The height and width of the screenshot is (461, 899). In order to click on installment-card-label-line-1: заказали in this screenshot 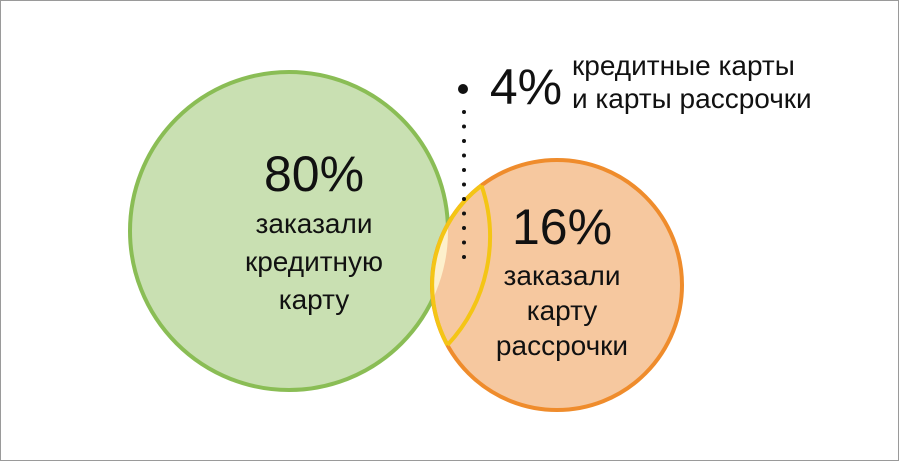, I will do `click(562, 275)`.